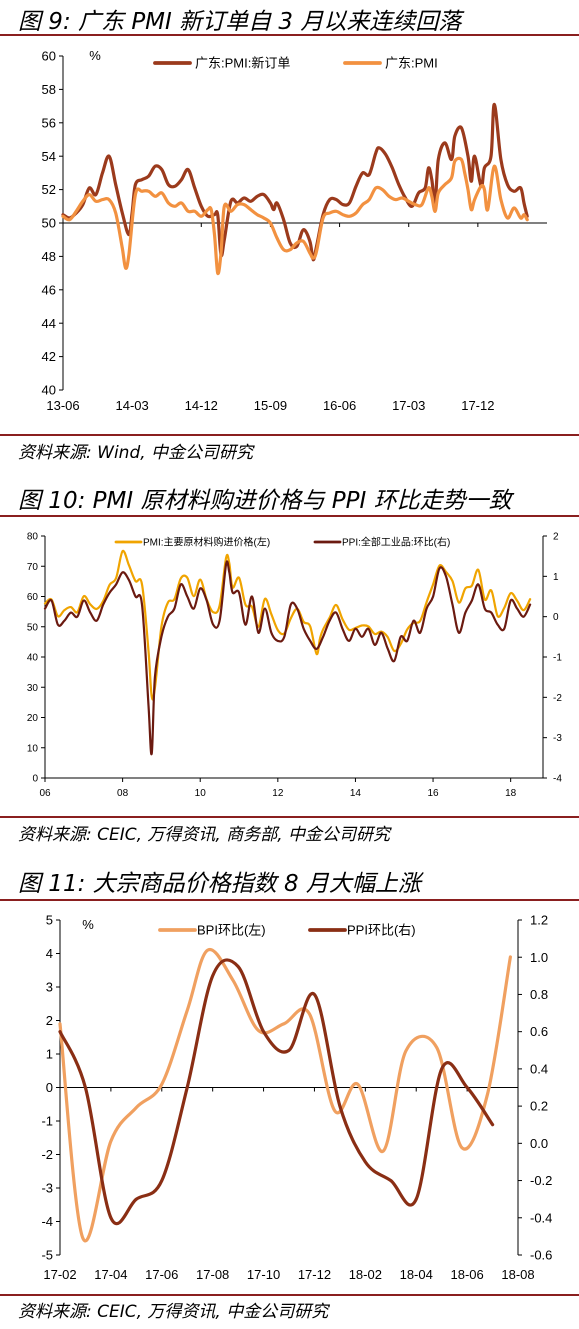 The image size is (579, 1329). Describe the element at coordinates (517, 1274) in the screenshot. I see `x-tick-label: 18-08` at that location.